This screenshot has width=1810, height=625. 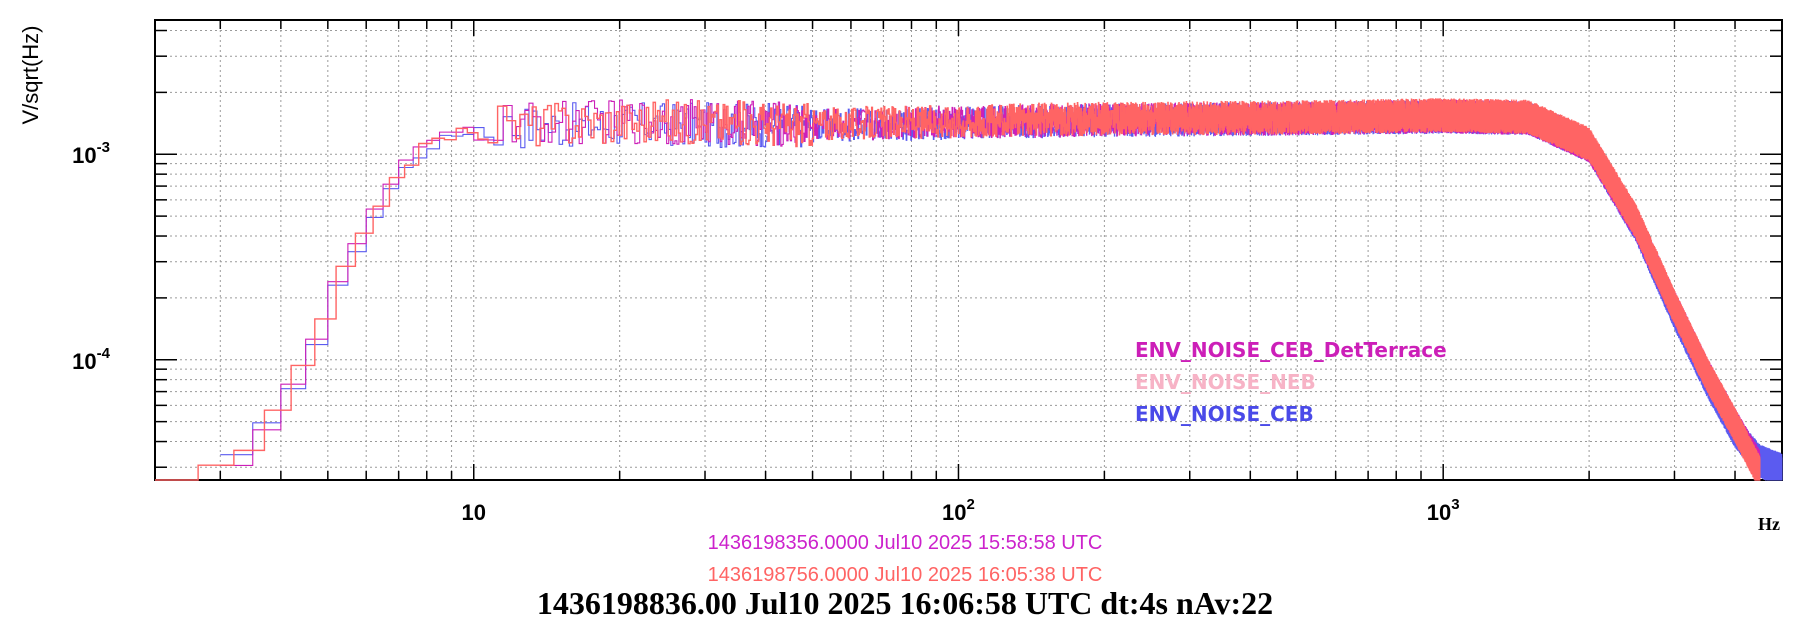 What do you see at coordinates (905, 543) in the screenshot?
I see `timestamp-line-1: 1436198356.0000 Jul10 2025 15:58:58 UTC` at bounding box center [905, 543].